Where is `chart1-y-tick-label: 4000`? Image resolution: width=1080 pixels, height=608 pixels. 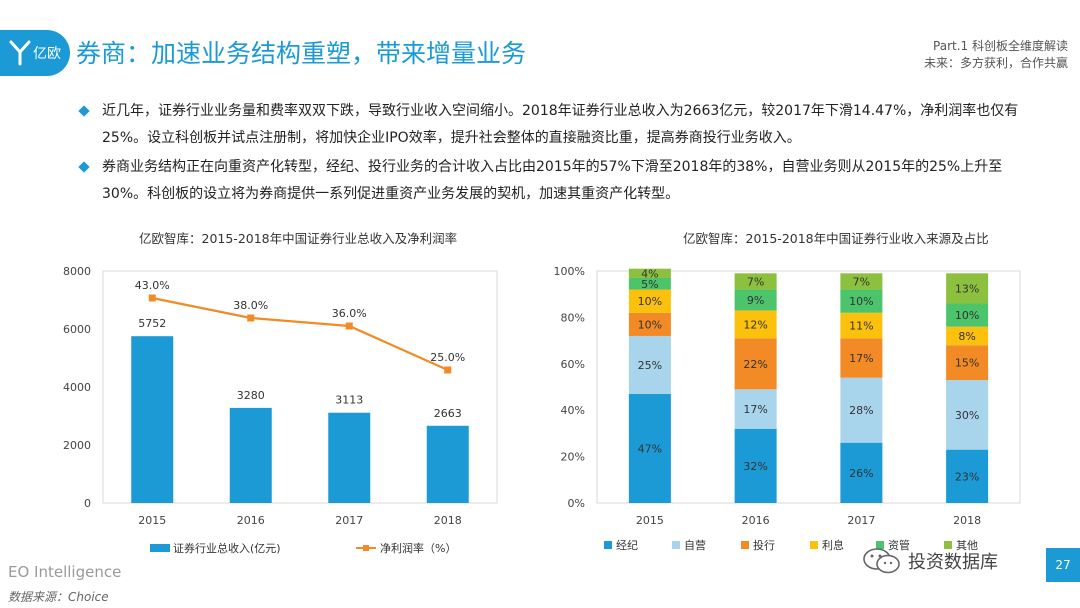
chart1-y-tick-label: 4000 is located at coordinates (77, 387).